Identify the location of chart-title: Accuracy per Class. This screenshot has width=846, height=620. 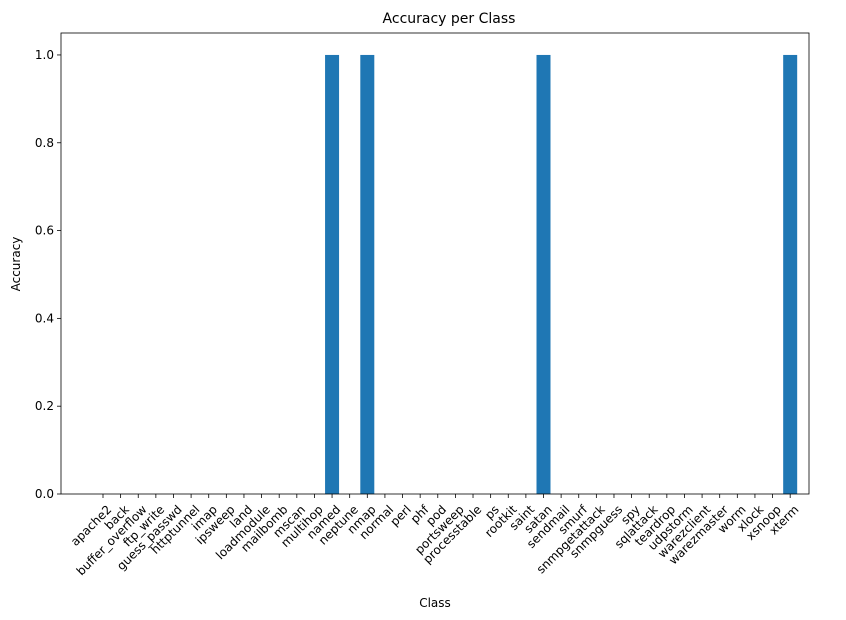
(449, 19).